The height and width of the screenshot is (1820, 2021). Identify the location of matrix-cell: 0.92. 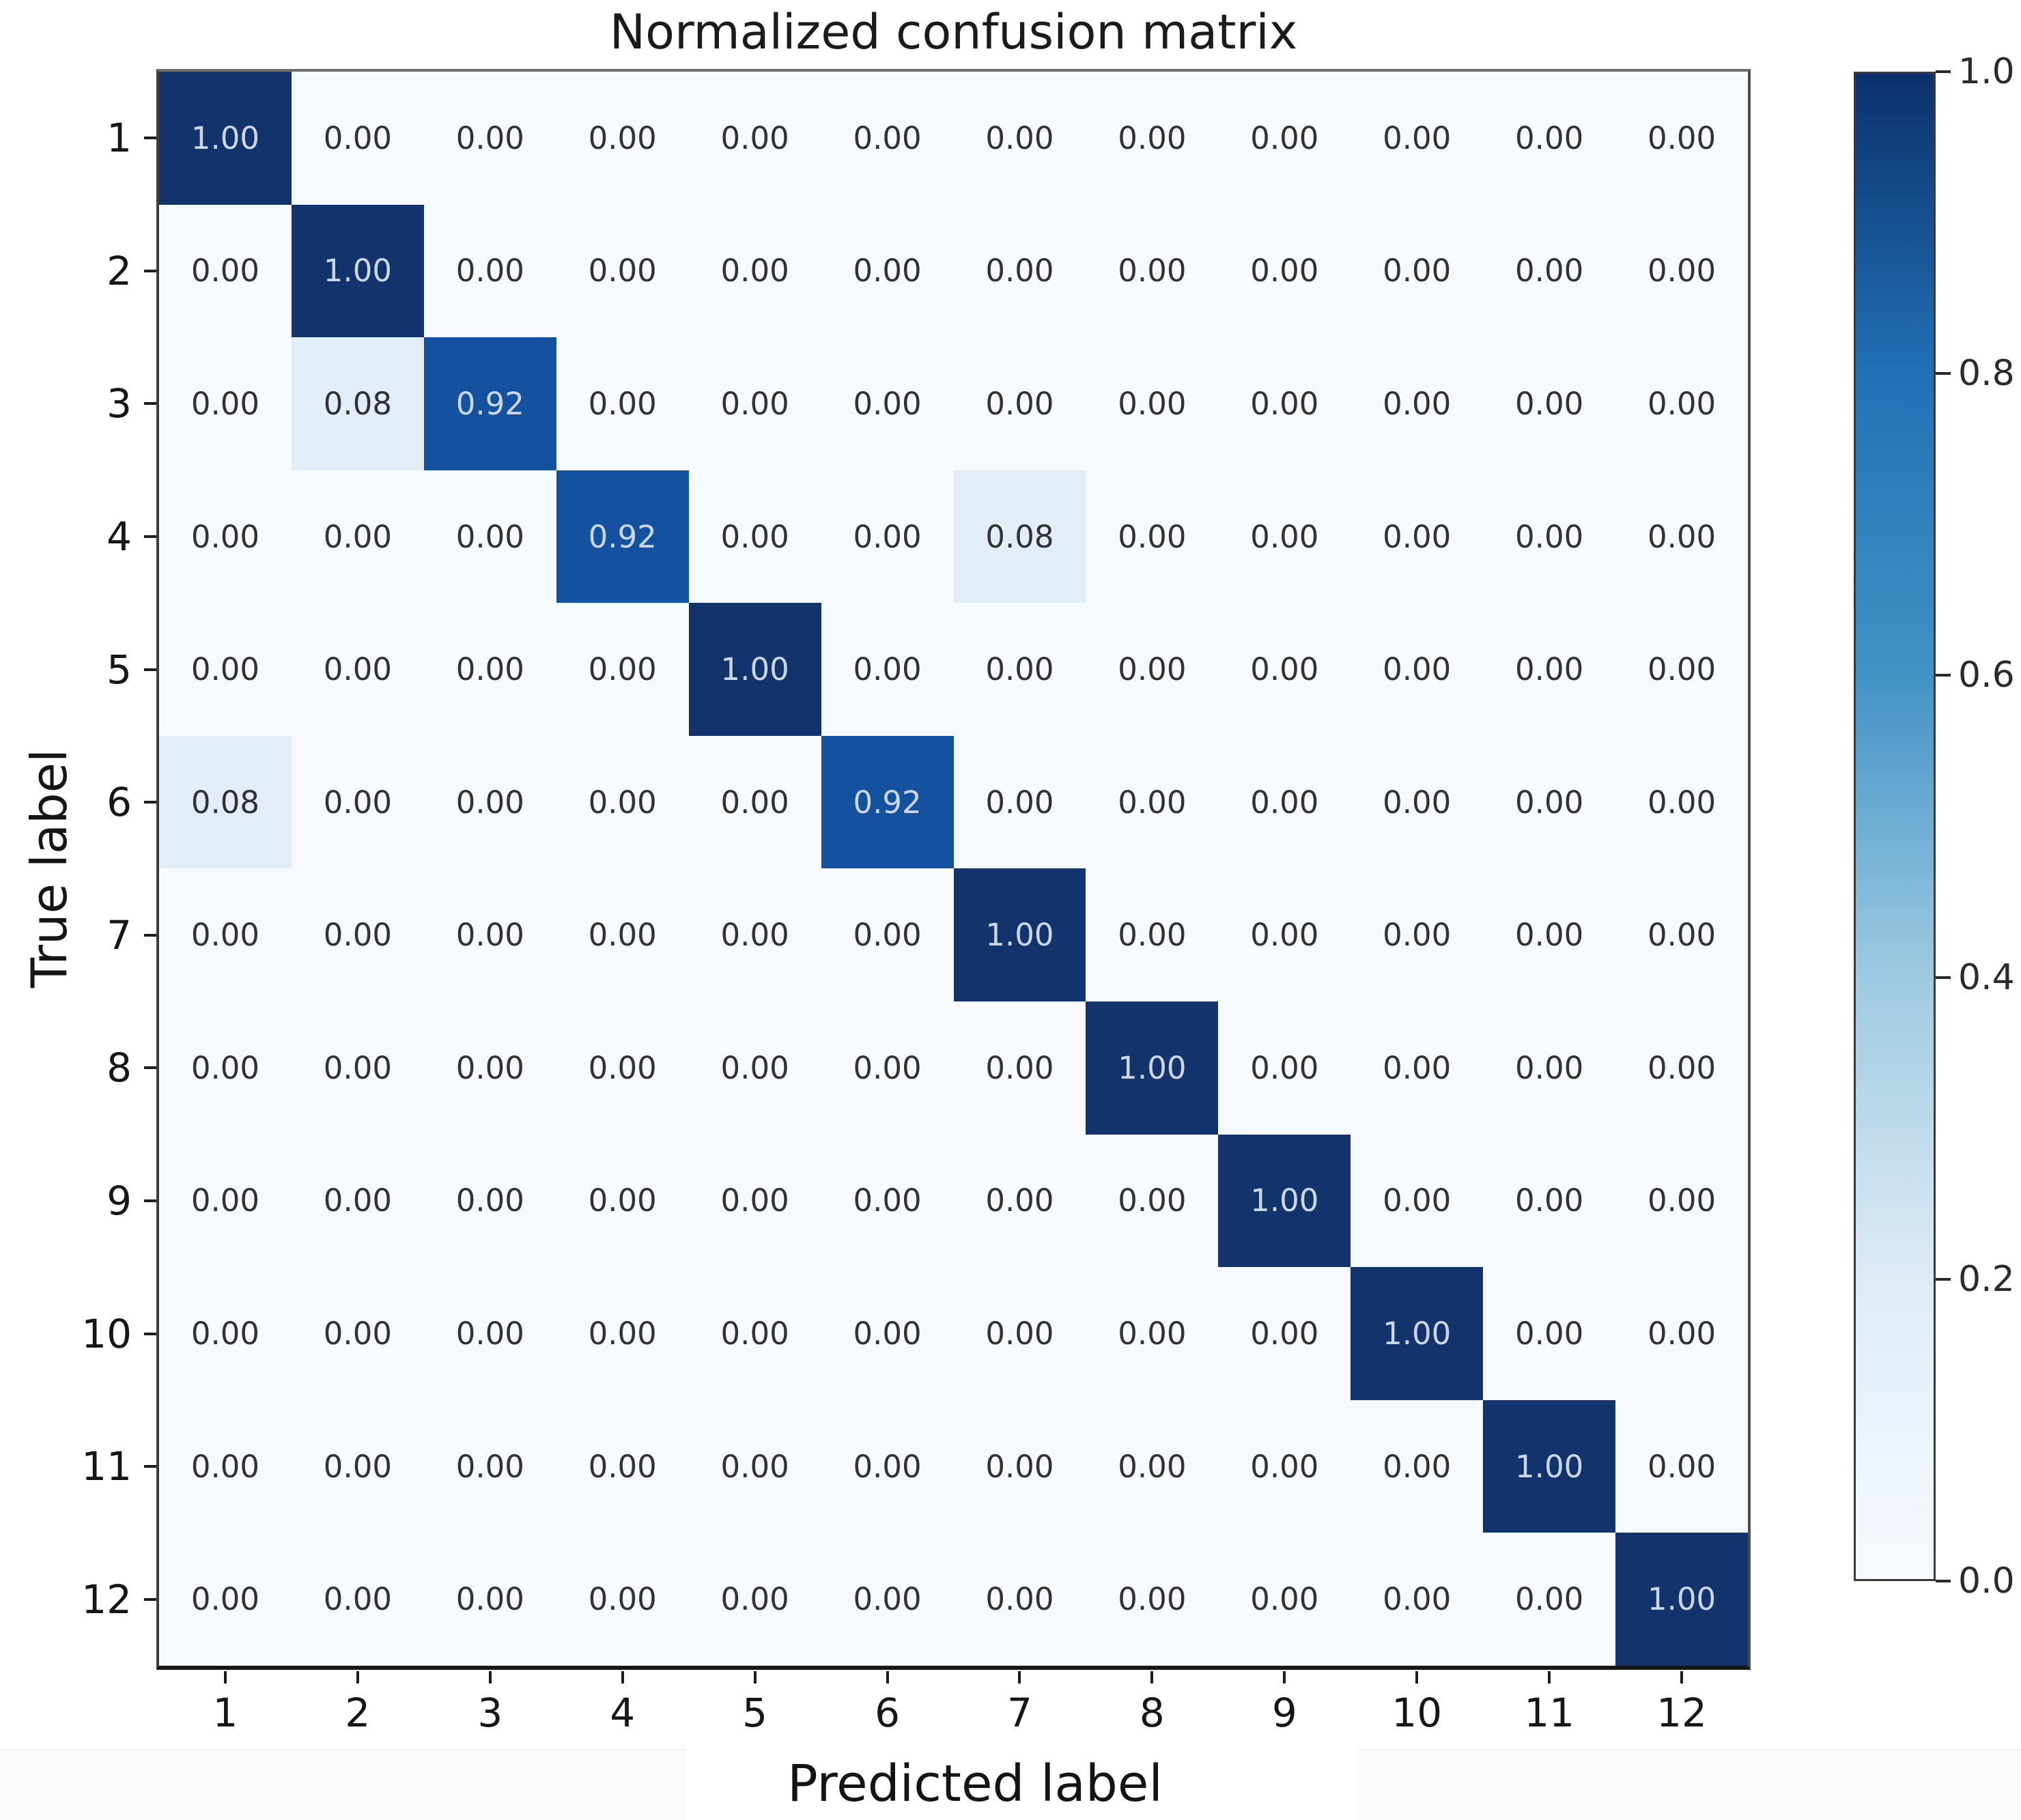
(887, 802).